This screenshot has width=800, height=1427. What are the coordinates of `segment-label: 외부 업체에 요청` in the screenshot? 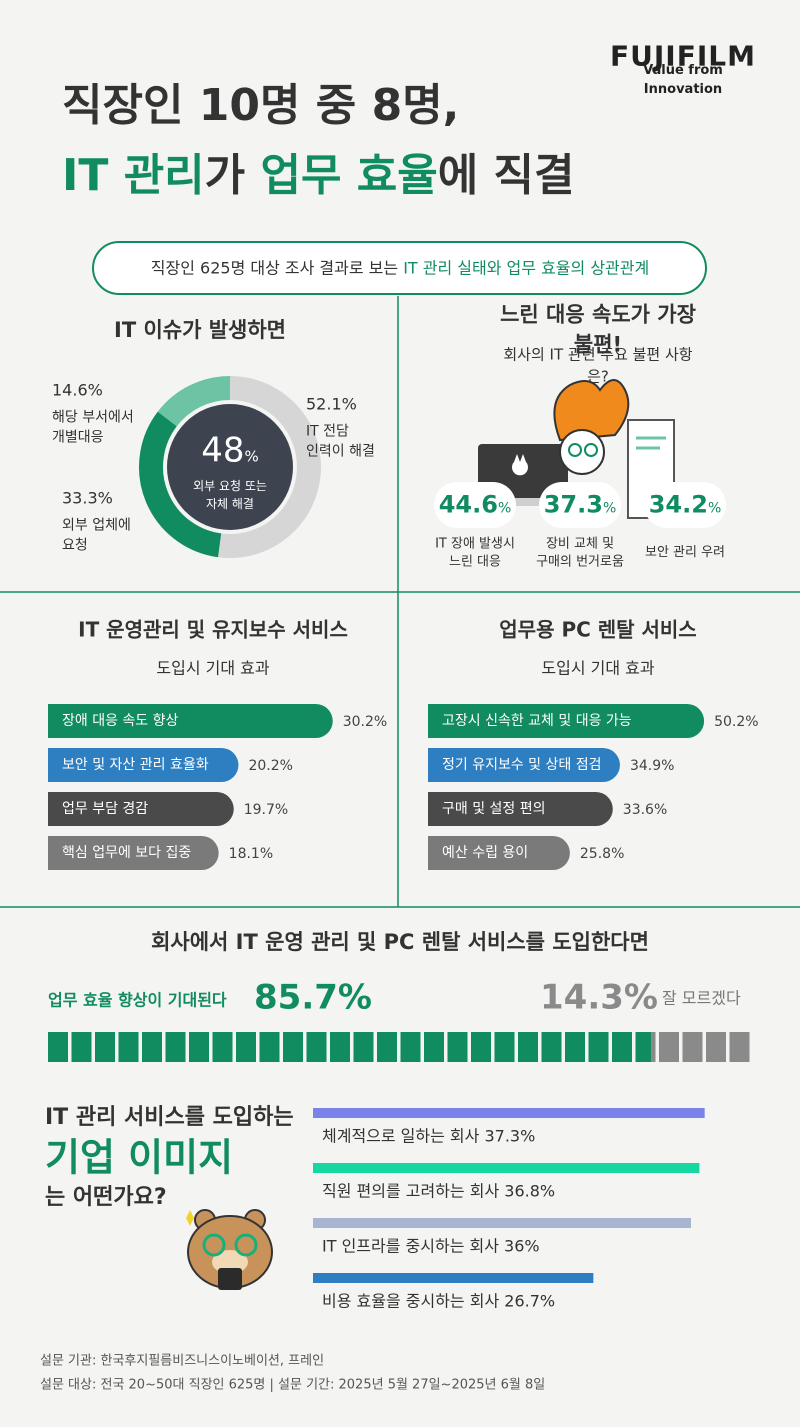 It's located at (96, 535).